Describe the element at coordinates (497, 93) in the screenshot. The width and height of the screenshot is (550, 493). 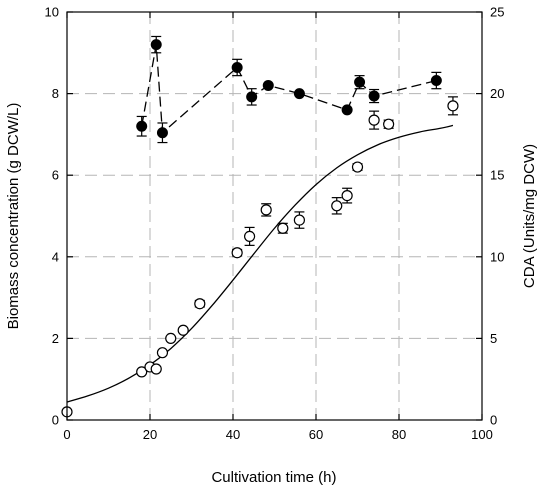
I see `y2-tick-label: 20` at that location.